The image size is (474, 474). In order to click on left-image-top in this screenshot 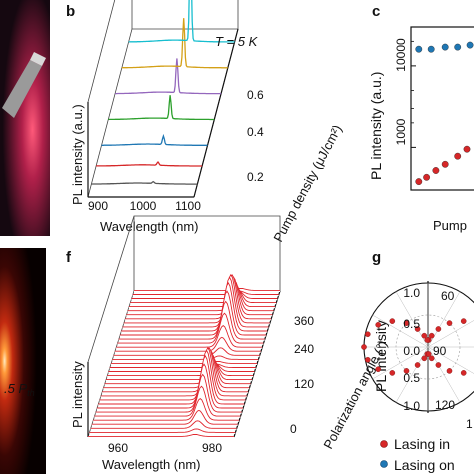, I will do `click(25, 118)`.